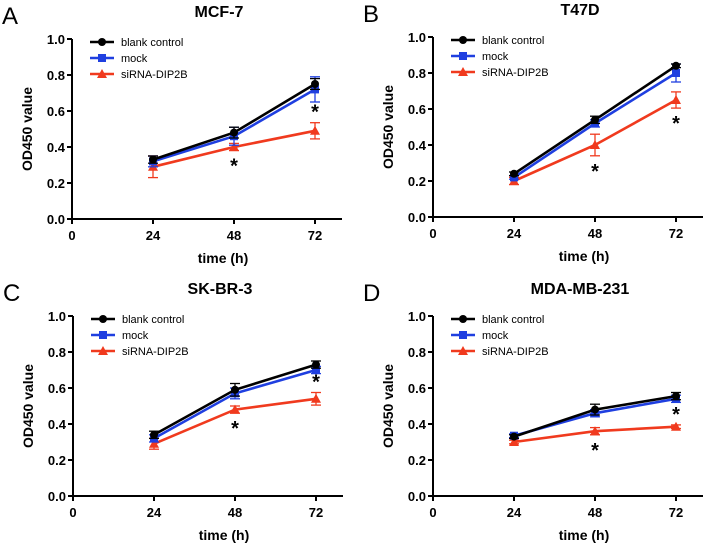 Image resolution: width=708 pixels, height=544 pixels. I want to click on panel-label: A, so click(10, 16).